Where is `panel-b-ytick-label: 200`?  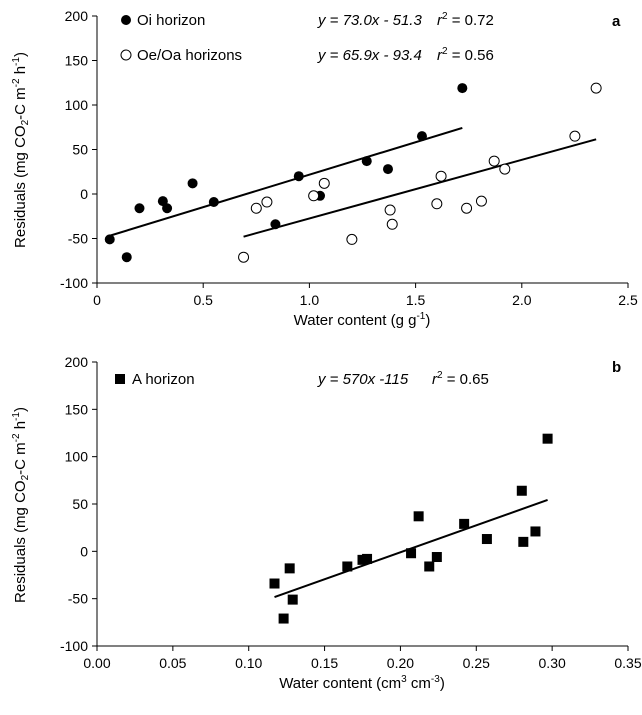
panel-b-ytick-label: 200 is located at coordinates (77, 362).